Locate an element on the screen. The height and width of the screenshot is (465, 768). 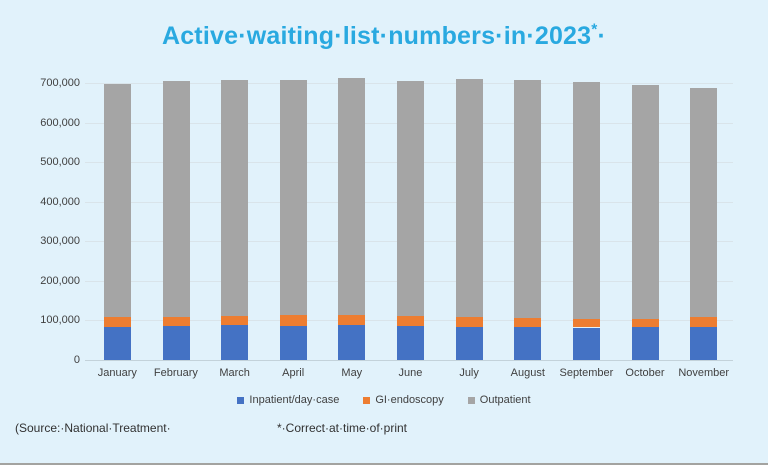
gridline is located at coordinates (409, 360).